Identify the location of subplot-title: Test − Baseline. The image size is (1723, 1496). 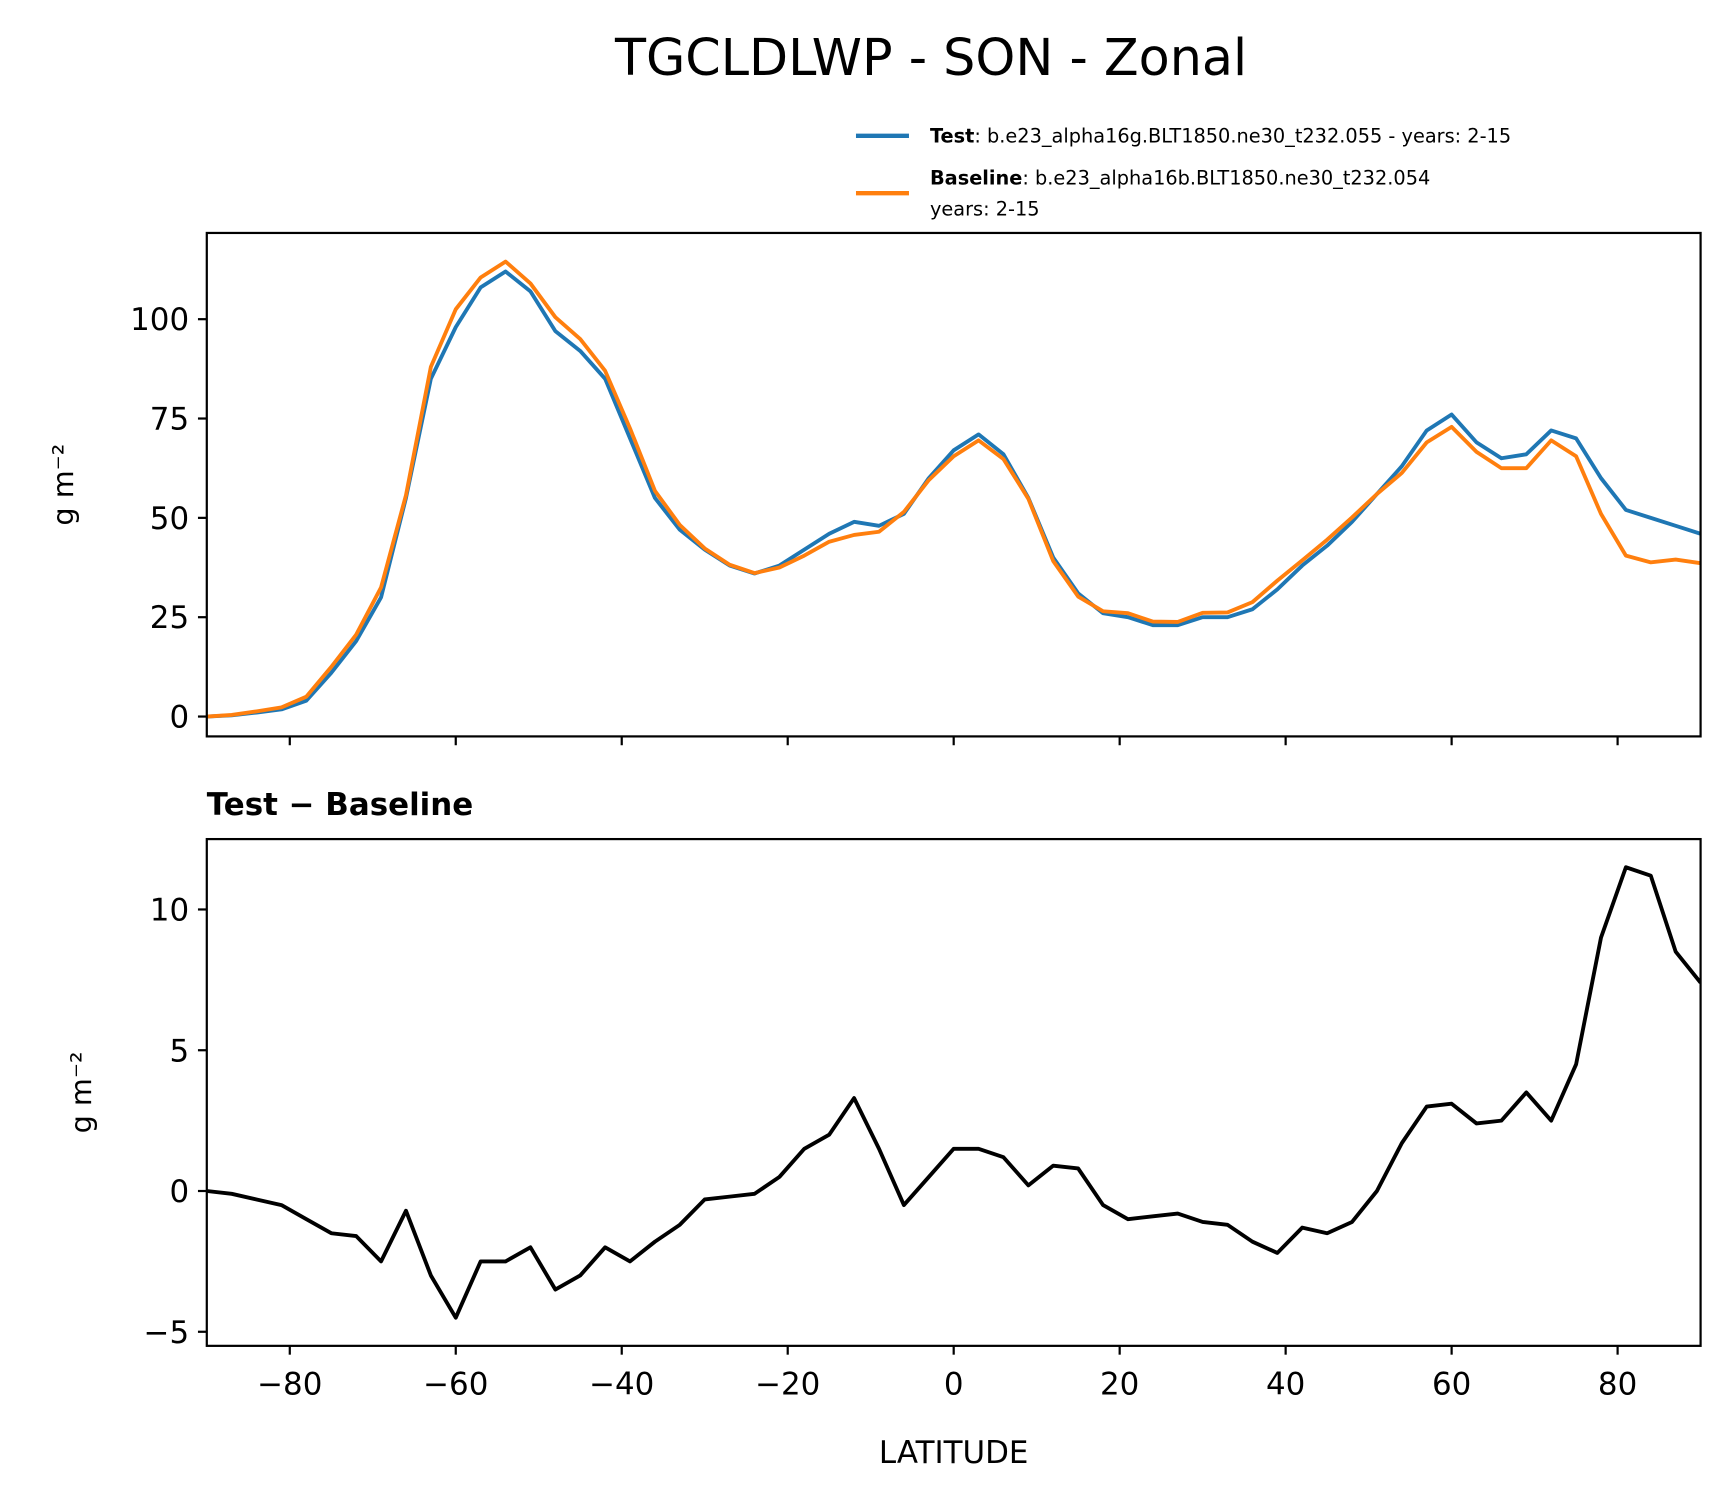
(340, 805).